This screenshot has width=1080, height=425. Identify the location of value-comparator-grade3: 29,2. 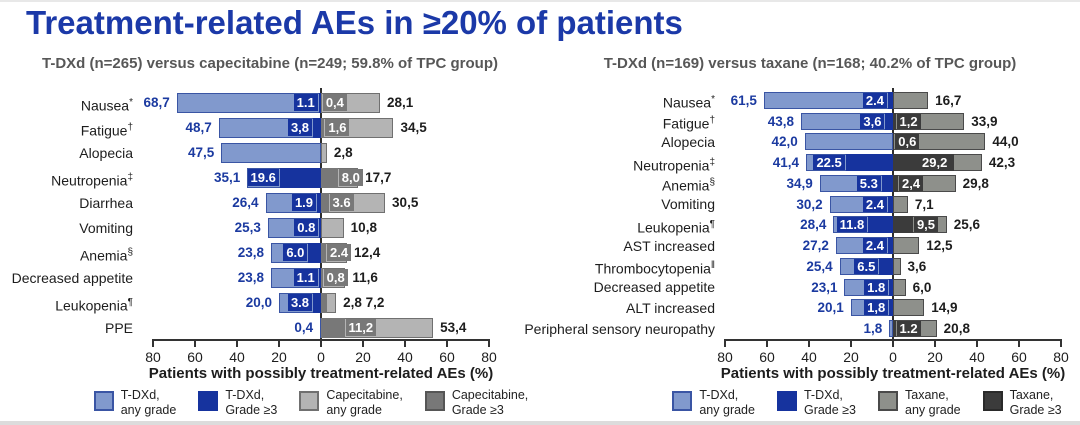
(923, 163).